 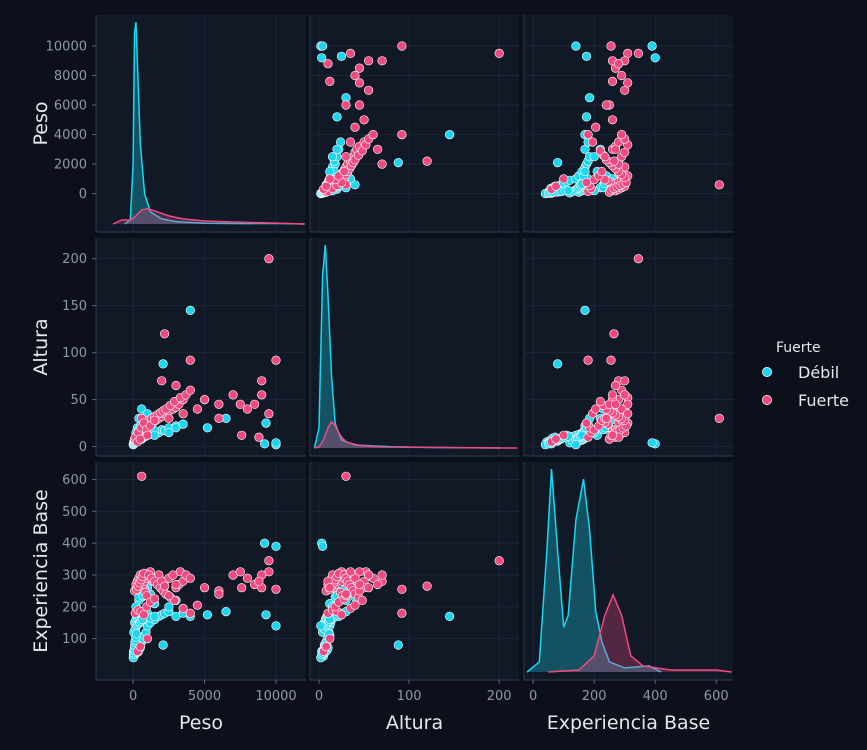 I want to click on y-tick-label: 0, so click(x=83, y=194).